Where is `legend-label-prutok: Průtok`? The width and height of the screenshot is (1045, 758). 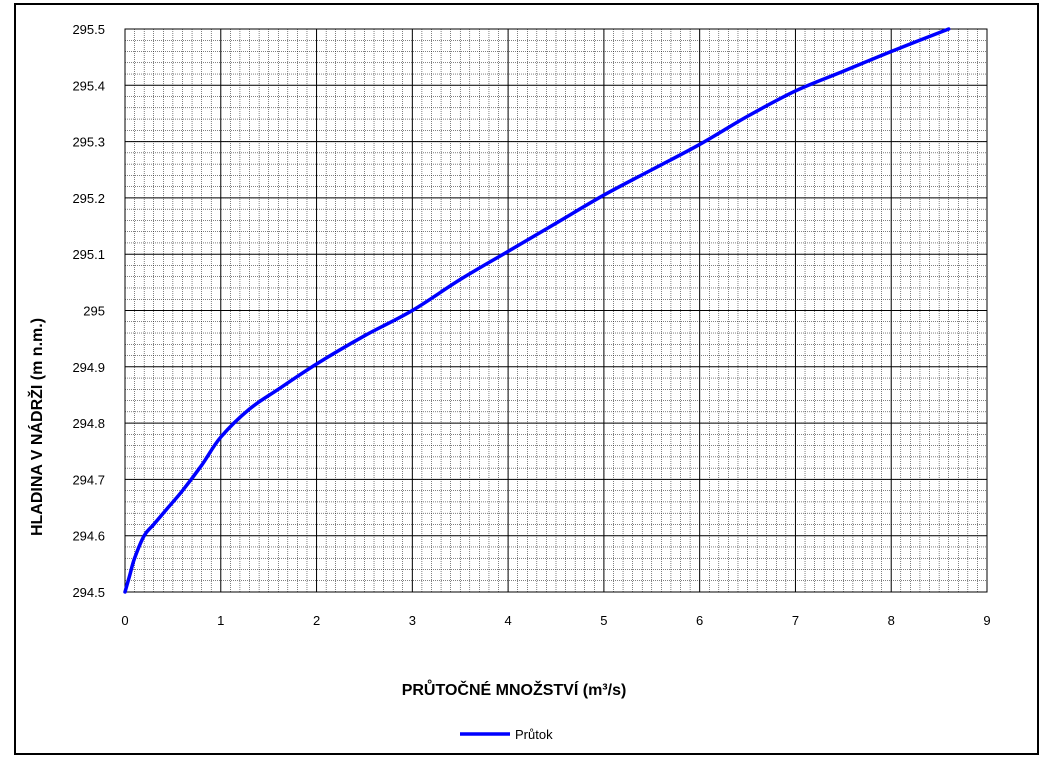
legend-label-prutok: Průtok is located at coordinates (534, 734).